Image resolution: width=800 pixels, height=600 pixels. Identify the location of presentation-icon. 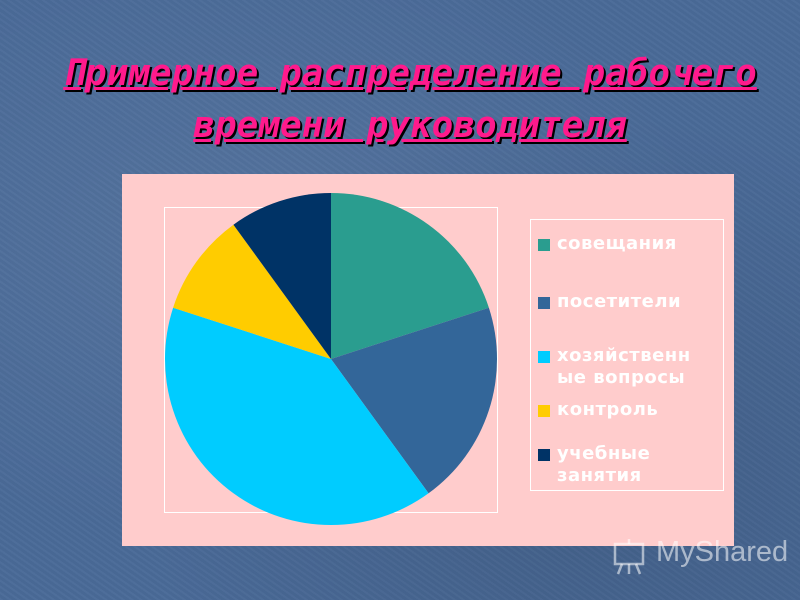
(629, 557).